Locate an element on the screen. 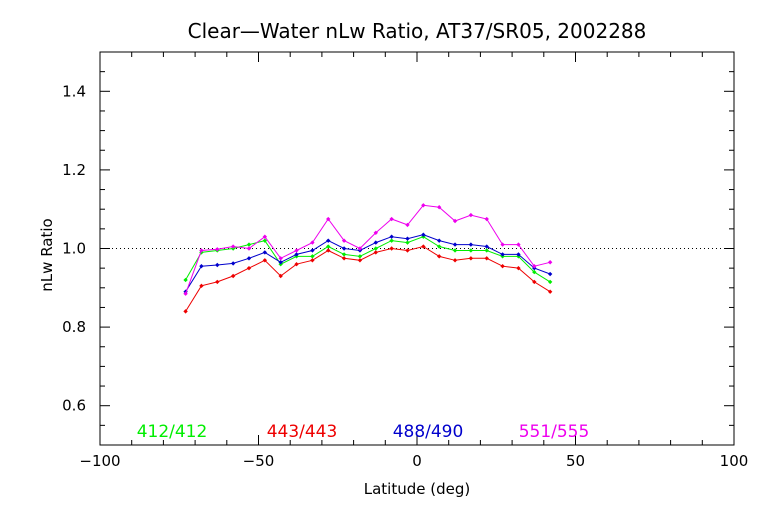 This screenshot has height=512, width=768. series-layer is located at coordinates (368, 258).